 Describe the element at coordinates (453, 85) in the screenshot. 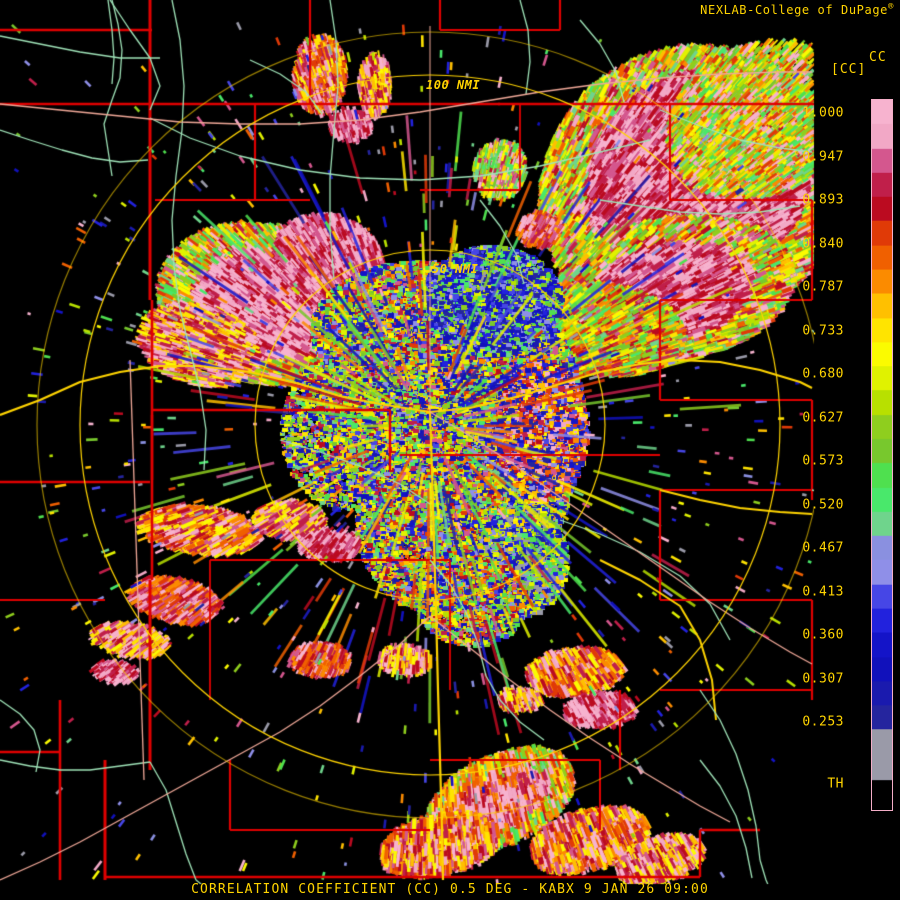

I see `range-ring-label-100: 100 NMI` at that location.